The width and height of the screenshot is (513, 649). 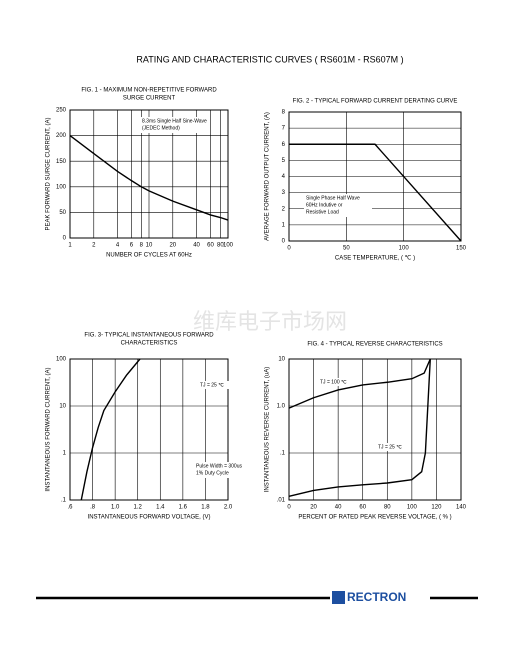 I want to click on y-tick-label: 4, so click(x=284, y=177).